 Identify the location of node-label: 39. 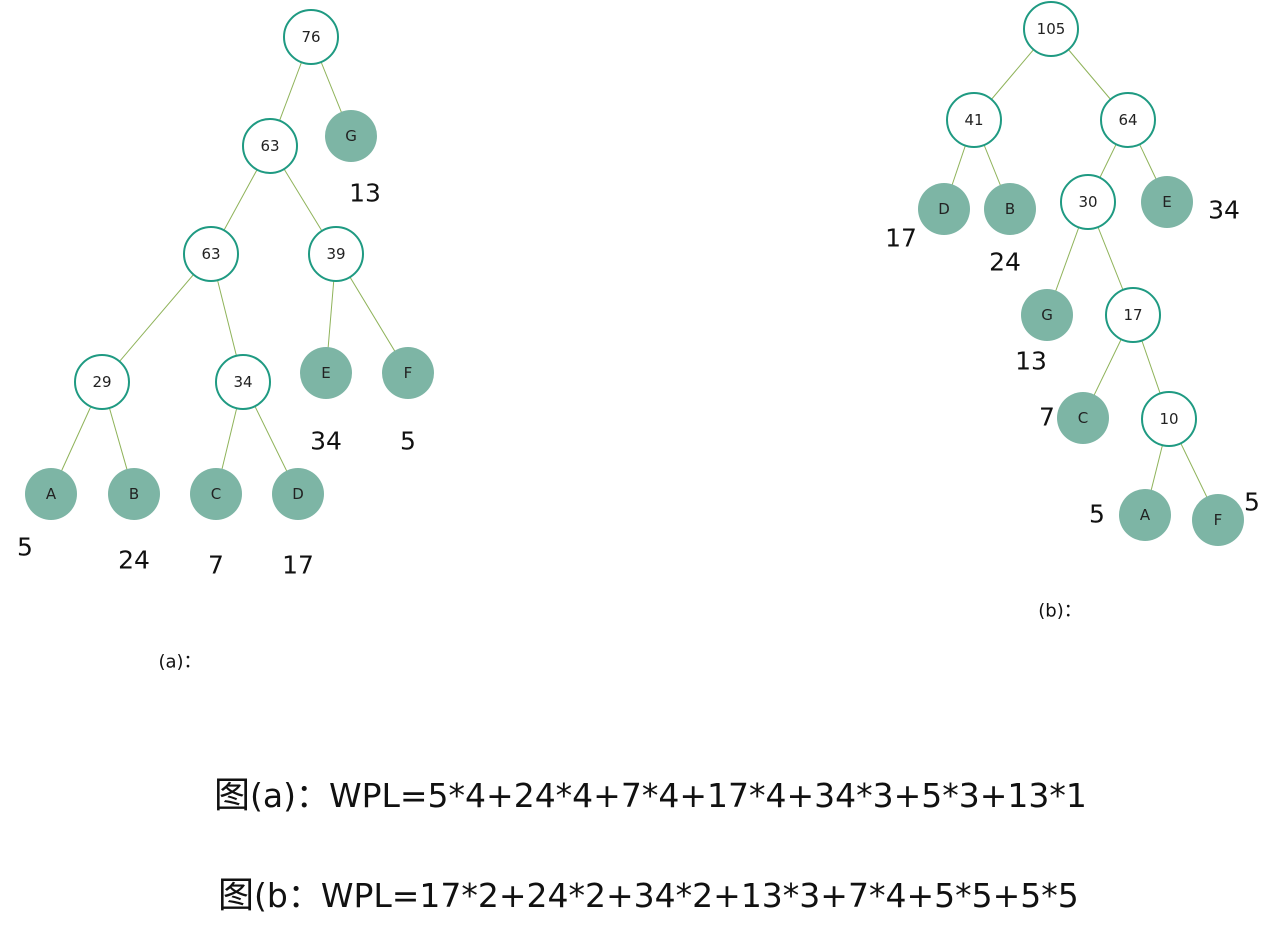
(335, 254).